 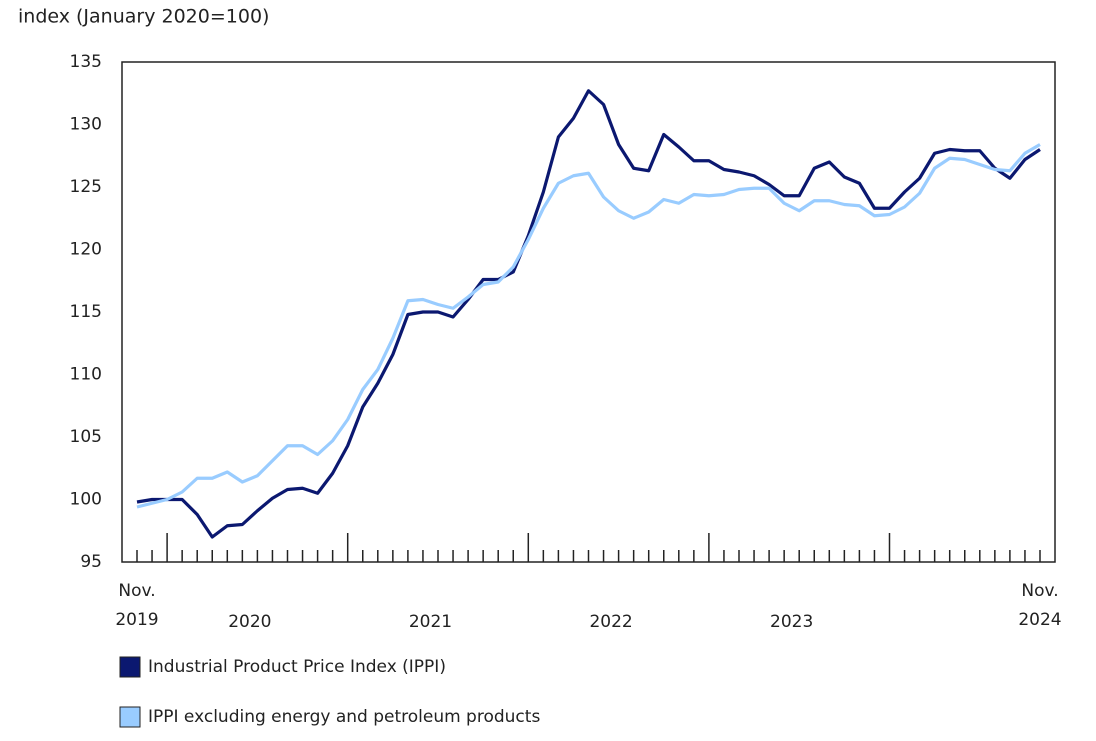 What do you see at coordinates (86, 437) in the screenshot?
I see `y-tick-label: 105` at bounding box center [86, 437].